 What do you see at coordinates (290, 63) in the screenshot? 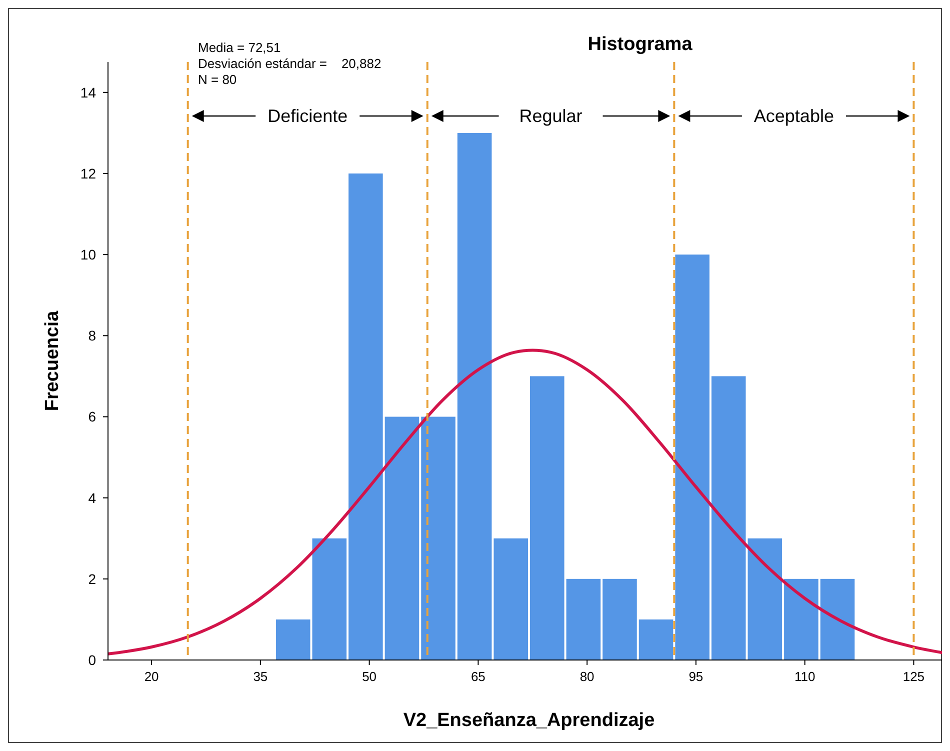
I see `annotation: Desviación estándar = 20,882` at bounding box center [290, 63].